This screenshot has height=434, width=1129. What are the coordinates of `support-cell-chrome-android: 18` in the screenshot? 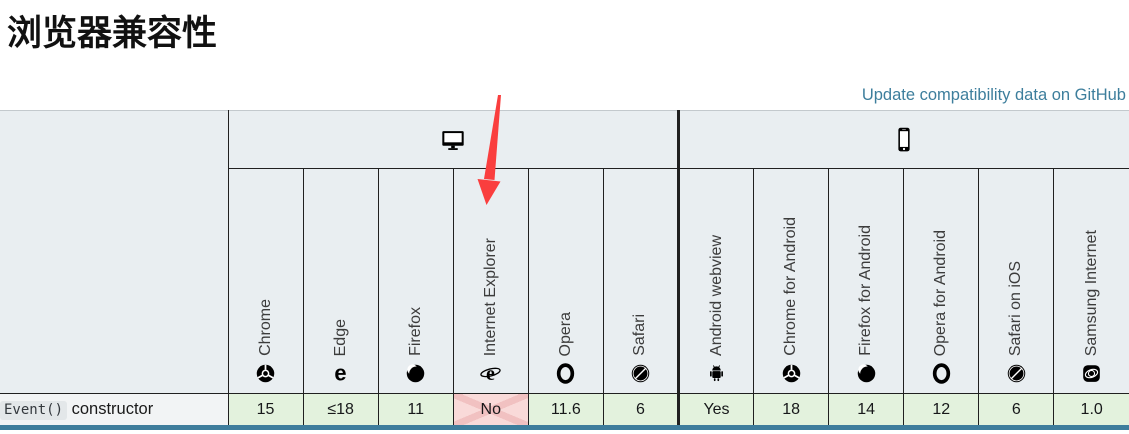 It's located at (791, 410).